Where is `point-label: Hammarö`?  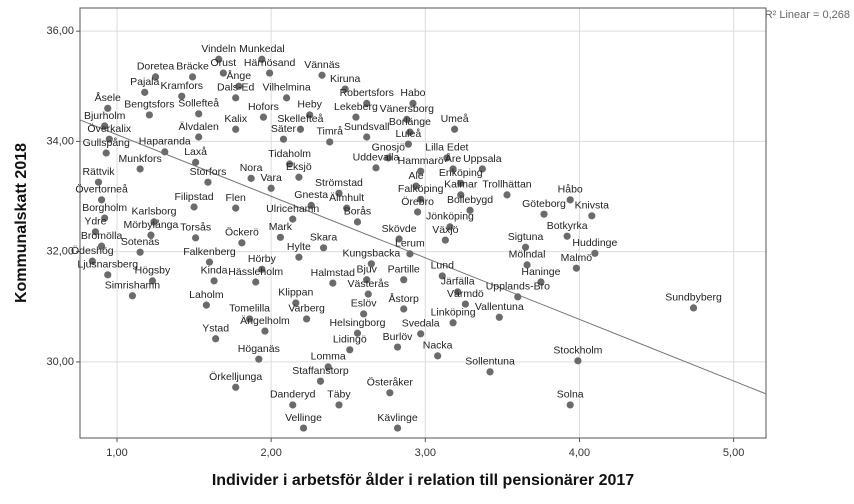
point-label: Hammarö is located at coordinates (421, 161).